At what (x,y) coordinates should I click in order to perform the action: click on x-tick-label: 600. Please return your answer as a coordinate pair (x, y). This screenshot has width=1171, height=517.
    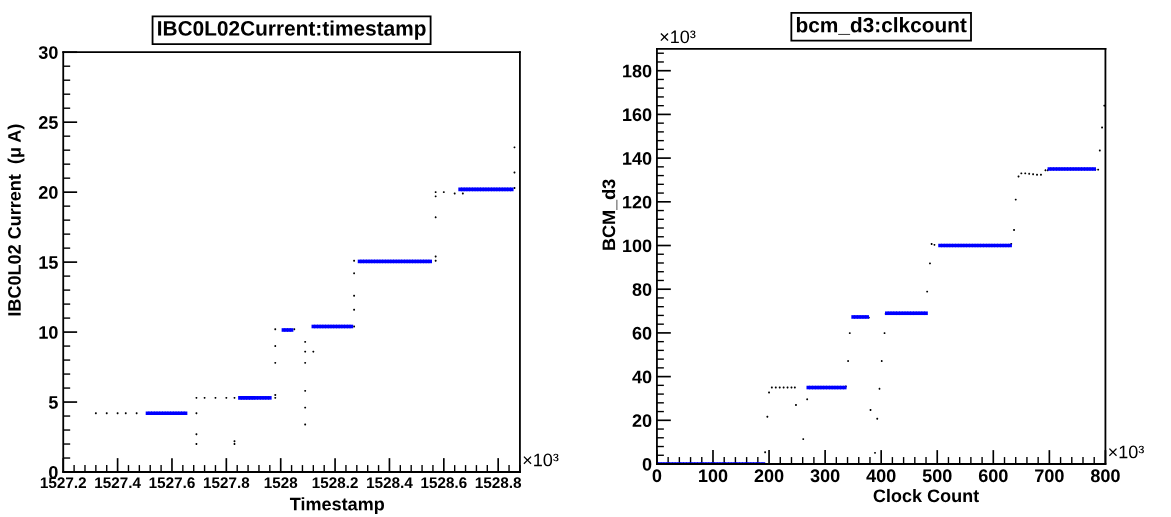
    Looking at the image, I should click on (993, 476).